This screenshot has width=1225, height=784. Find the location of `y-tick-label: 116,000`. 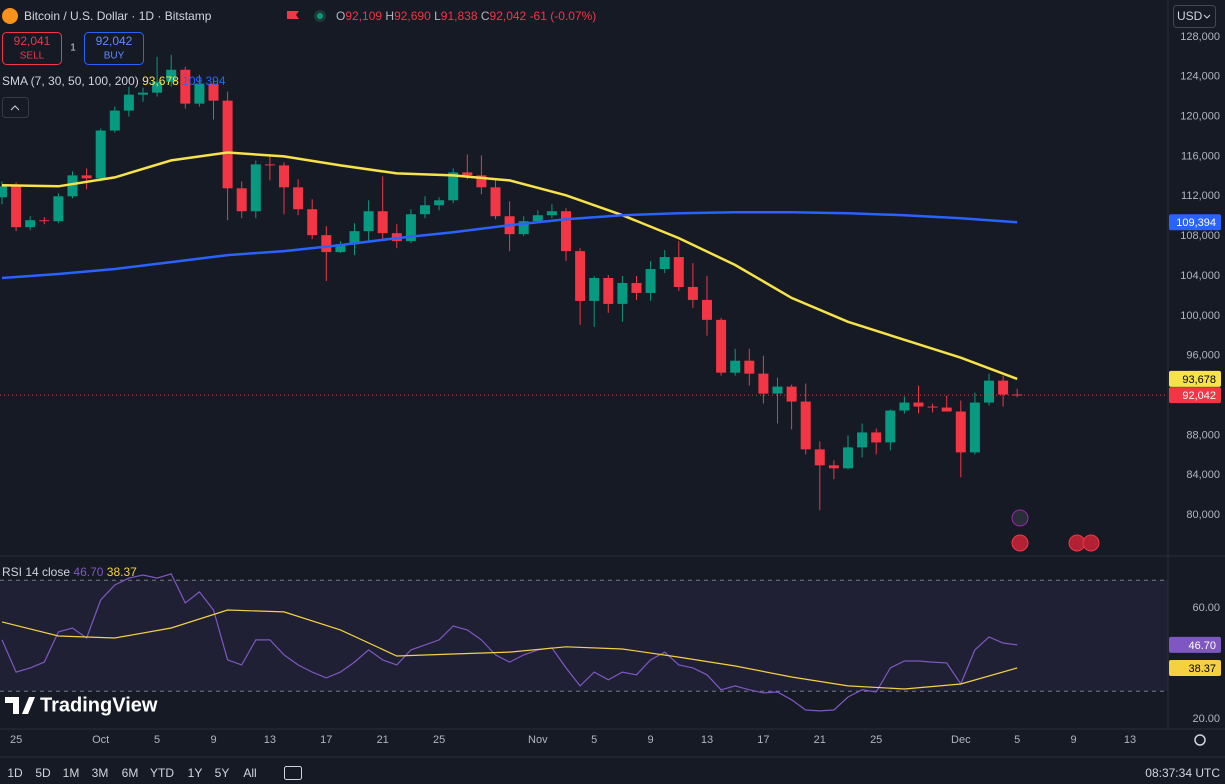

y-tick-label: 116,000 is located at coordinates (1200, 156).